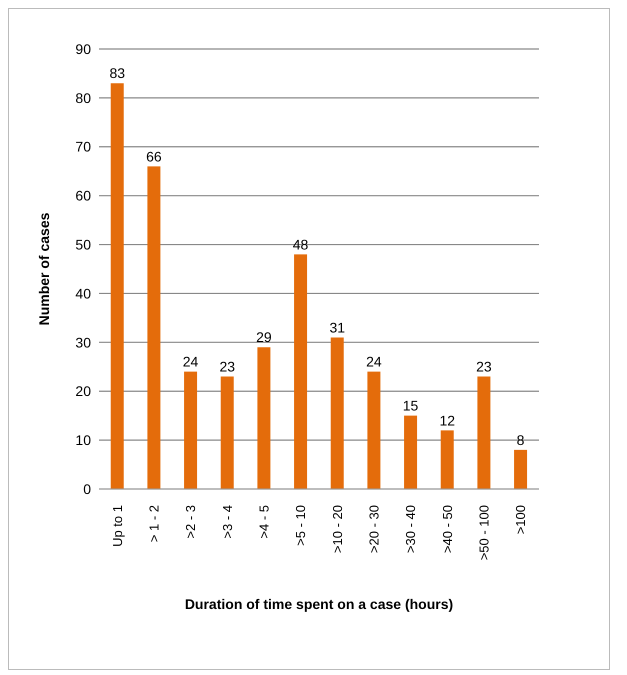 The width and height of the screenshot is (627, 675). What do you see at coordinates (117, 73) in the screenshot?
I see `data-label: 83` at bounding box center [117, 73].